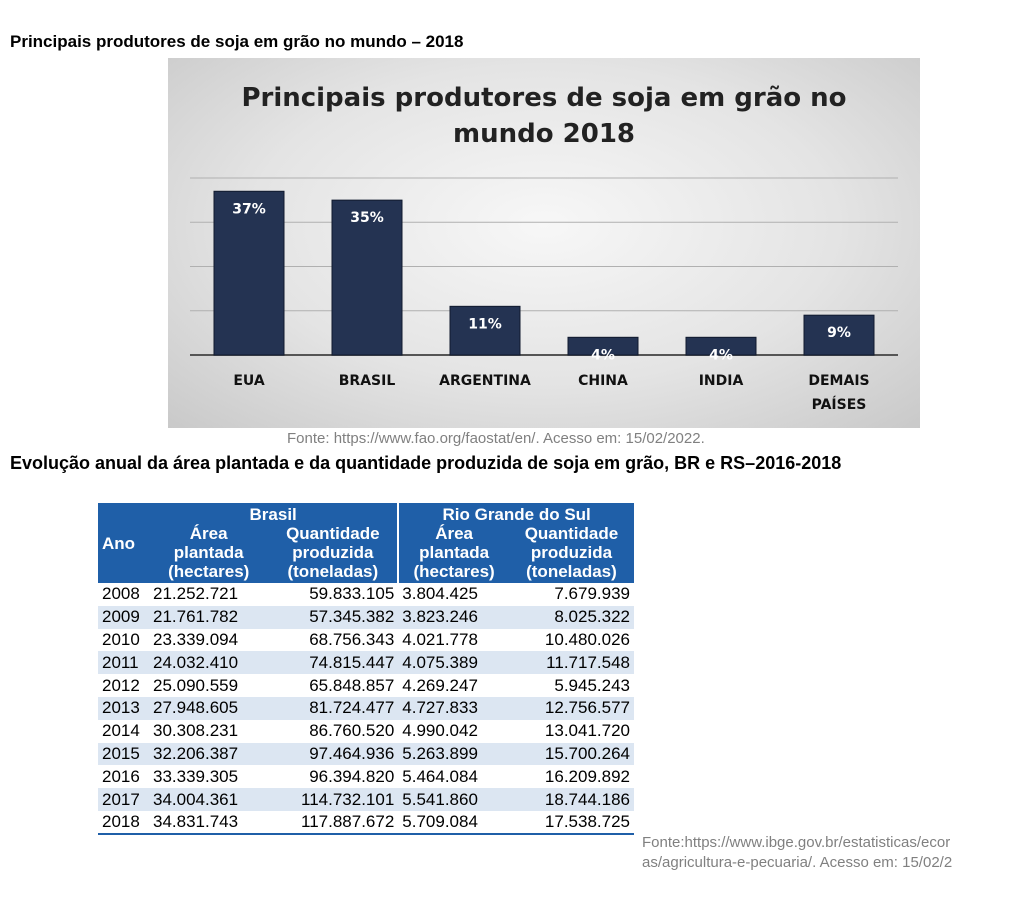 The height and width of the screenshot is (916, 1024). I want to click on chart-title-line-1: Principais produtores de soja em grão no, so click(544, 98).